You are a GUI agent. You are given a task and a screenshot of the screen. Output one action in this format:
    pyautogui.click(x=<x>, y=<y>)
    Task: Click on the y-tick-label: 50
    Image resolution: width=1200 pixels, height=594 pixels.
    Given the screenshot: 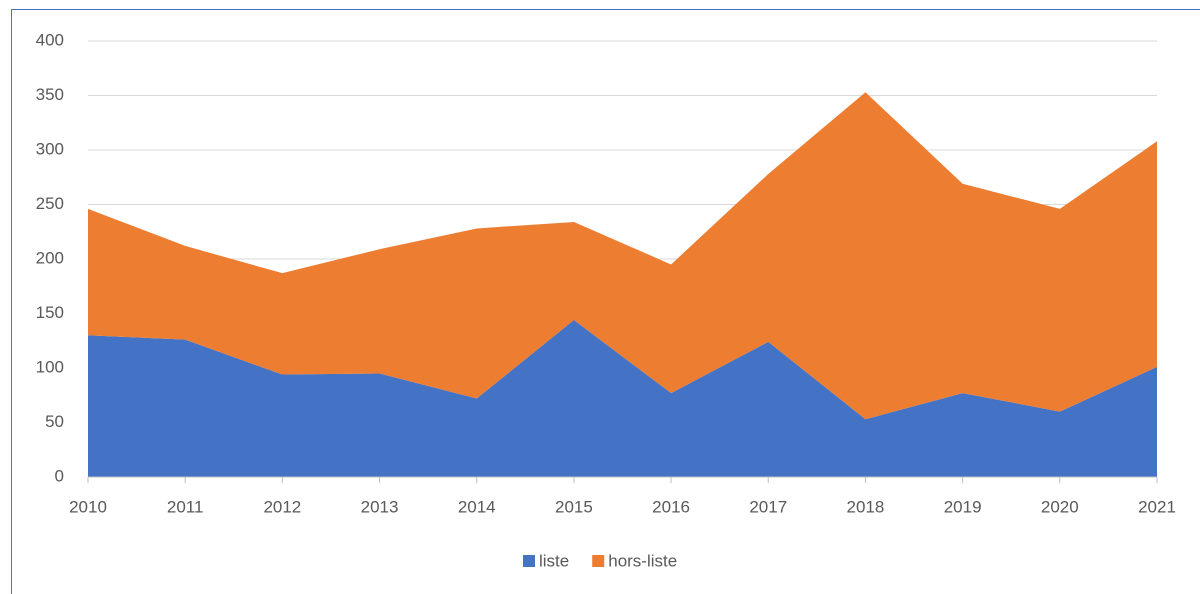 What is the action you would take?
    pyautogui.click(x=54, y=421)
    